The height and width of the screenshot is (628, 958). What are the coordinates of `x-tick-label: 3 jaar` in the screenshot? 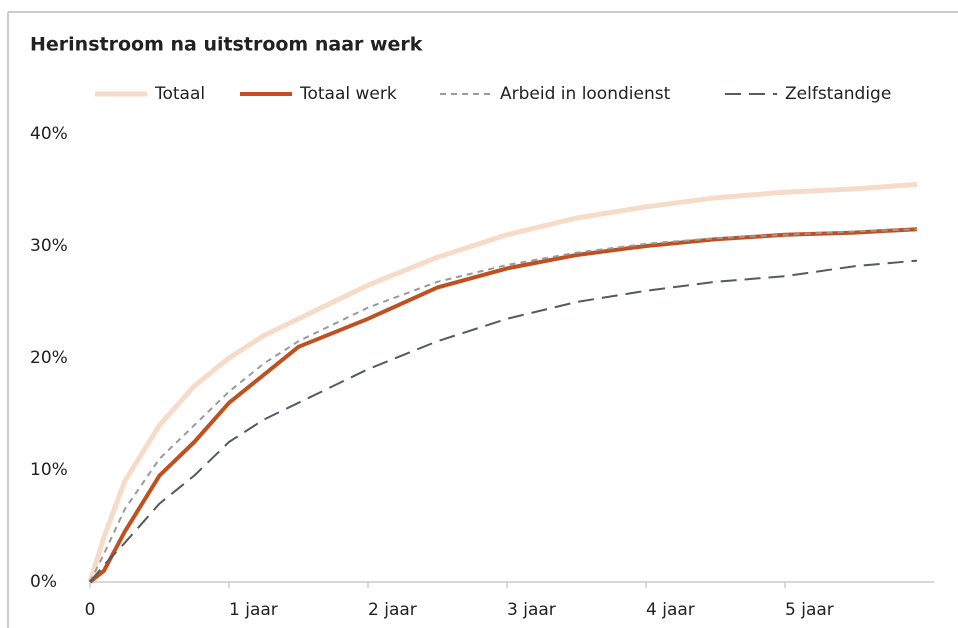 It's located at (531, 610).